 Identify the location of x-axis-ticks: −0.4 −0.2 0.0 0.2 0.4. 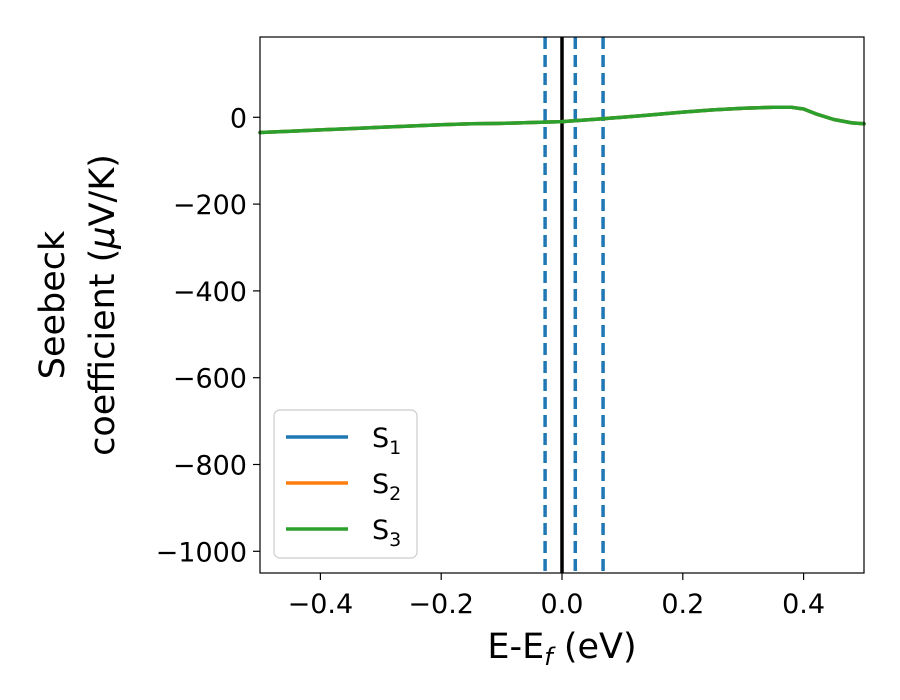
(556, 596).